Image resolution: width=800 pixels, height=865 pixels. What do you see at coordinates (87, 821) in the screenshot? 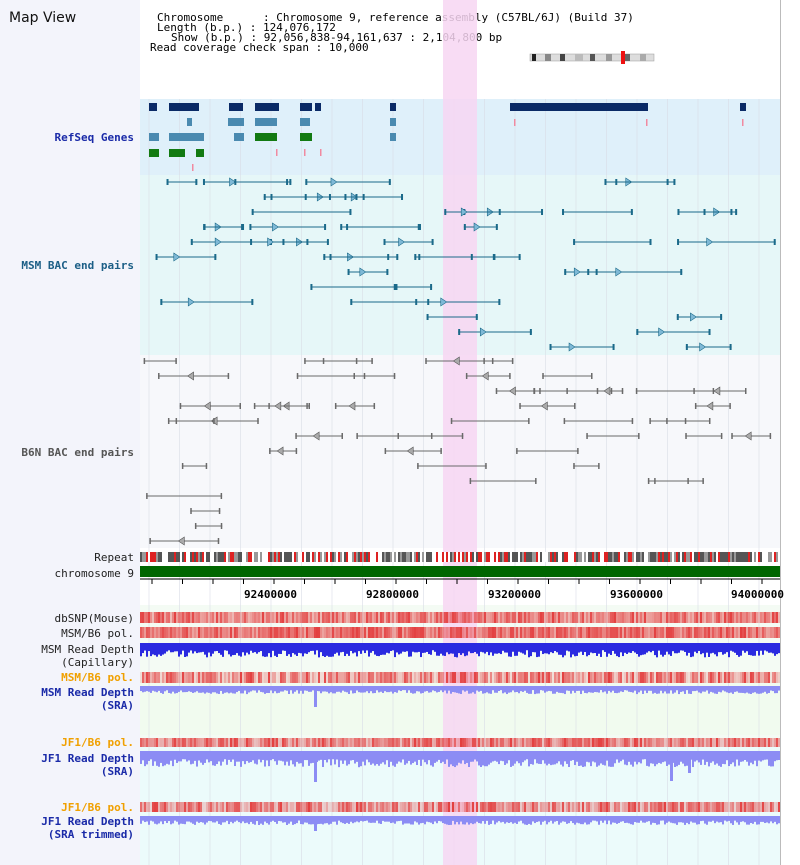
I see `track-label-jf1-trim-1: JF1 Read Depth` at bounding box center [87, 821].